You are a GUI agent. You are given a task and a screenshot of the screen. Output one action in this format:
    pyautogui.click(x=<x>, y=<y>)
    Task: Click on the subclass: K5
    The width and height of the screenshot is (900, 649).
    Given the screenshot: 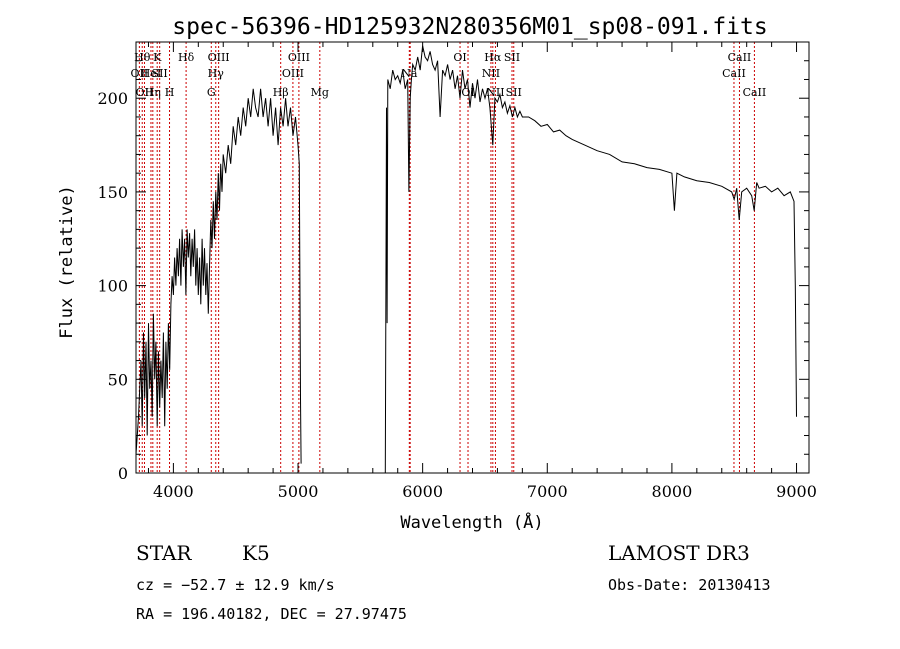 What is the action you would take?
    pyautogui.click(x=256, y=553)
    